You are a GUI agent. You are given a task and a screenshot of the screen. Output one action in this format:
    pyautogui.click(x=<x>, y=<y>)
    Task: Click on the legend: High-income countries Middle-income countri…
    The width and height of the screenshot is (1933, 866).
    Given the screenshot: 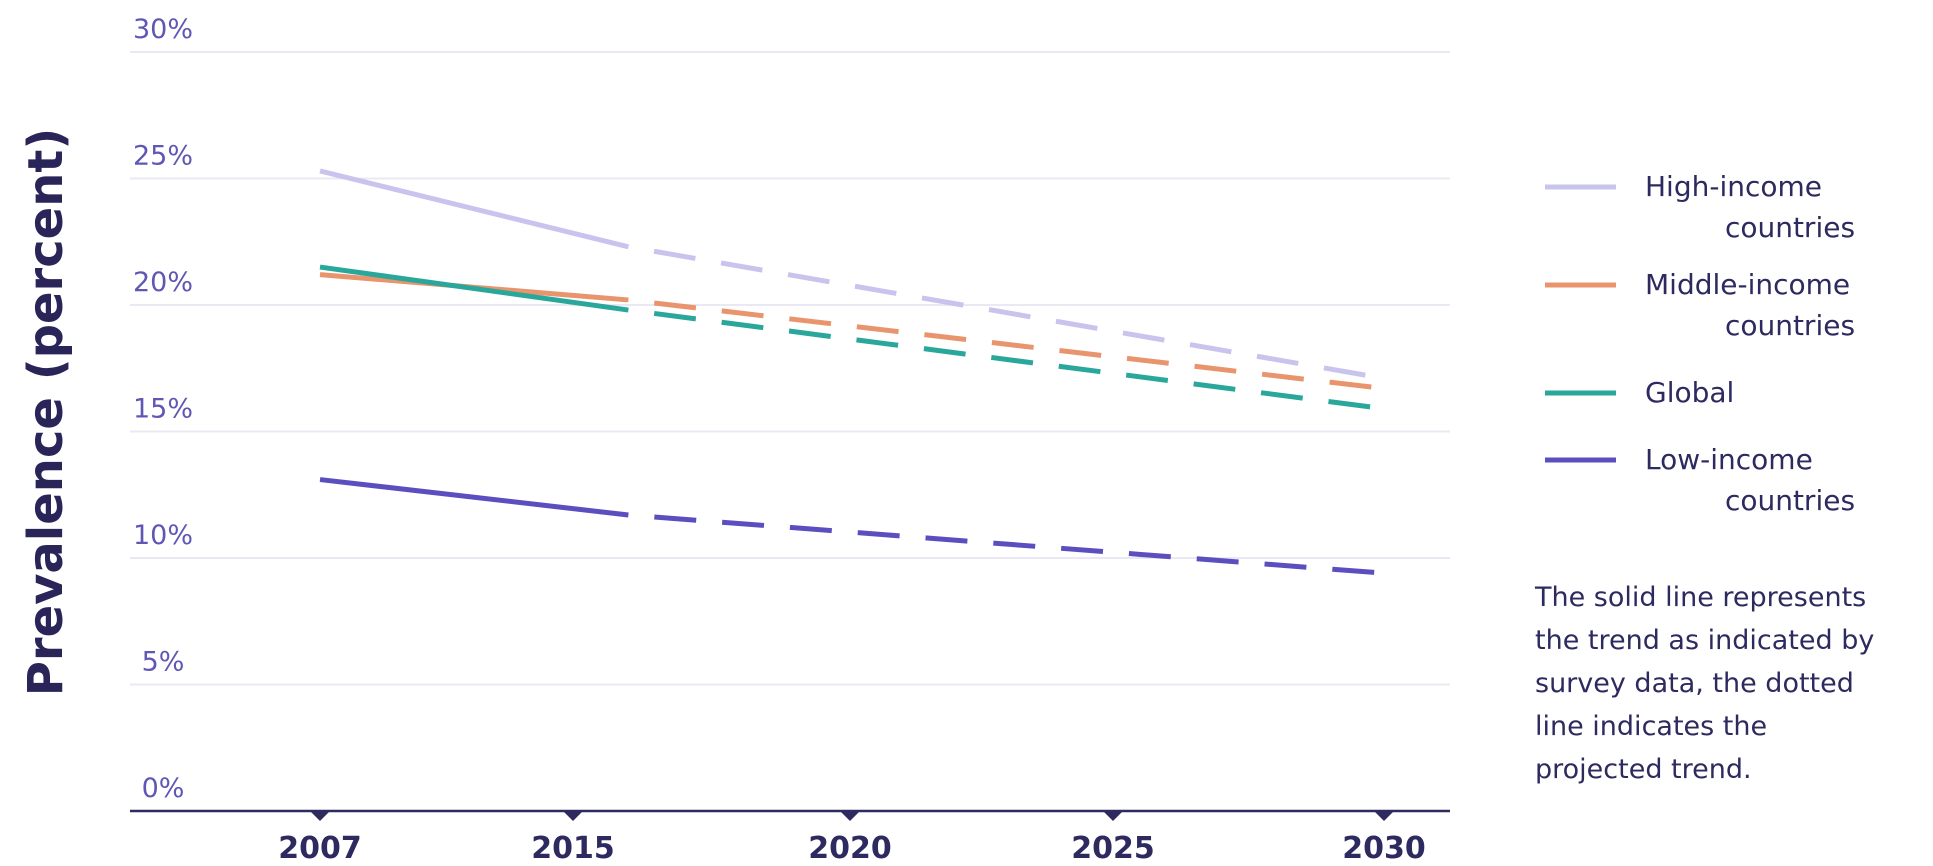 What is the action you would take?
    pyautogui.click(x=1700, y=343)
    